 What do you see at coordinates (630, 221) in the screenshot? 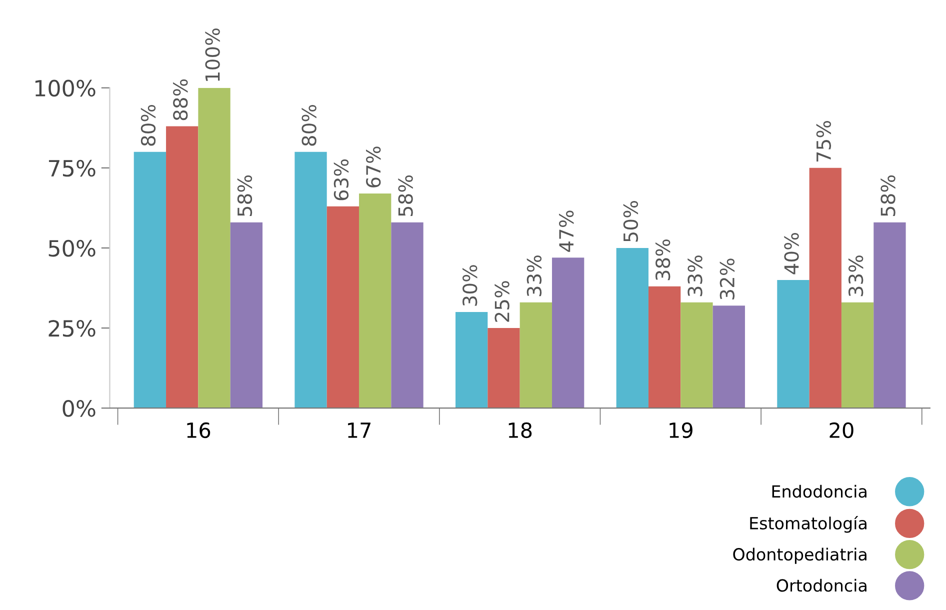
I see `data-label: 50%` at bounding box center [630, 221].